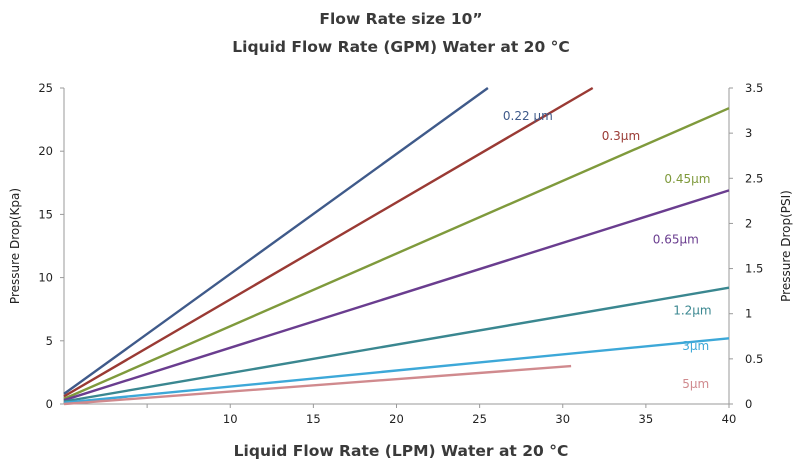  Describe the element at coordinates (49, 341) in the screenshot. I see `y-tick-label: 5` at that location.